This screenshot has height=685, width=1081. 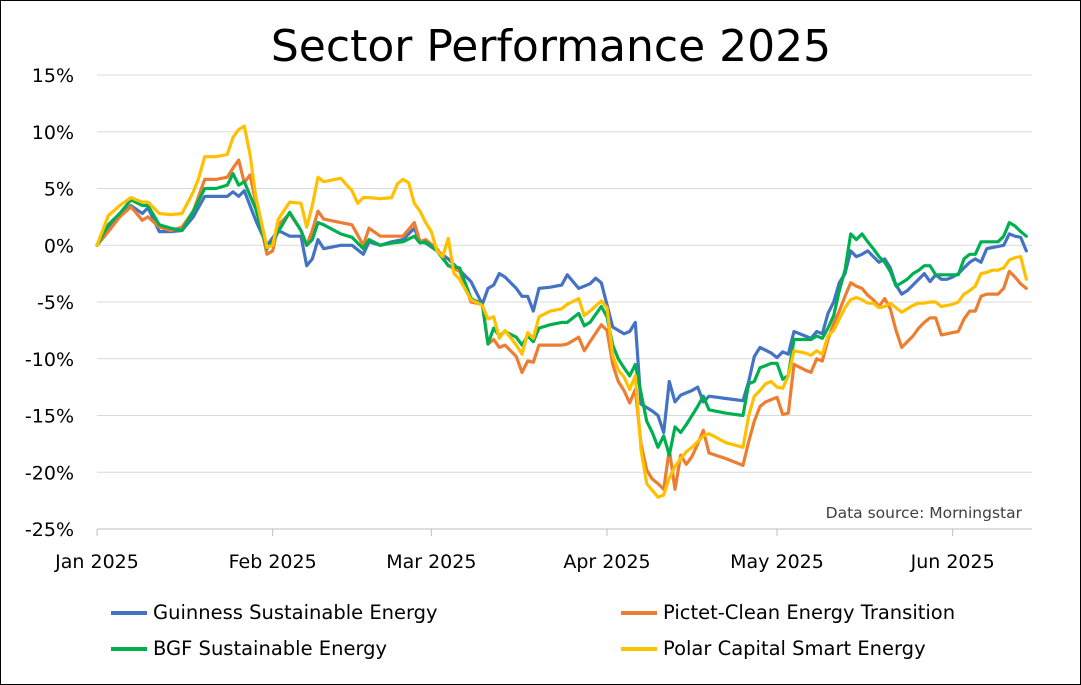 What do you see at coordinates (53, 76) in the screenshot?
I see `y-tick-label: 15%` at bounding box center [53, 76].